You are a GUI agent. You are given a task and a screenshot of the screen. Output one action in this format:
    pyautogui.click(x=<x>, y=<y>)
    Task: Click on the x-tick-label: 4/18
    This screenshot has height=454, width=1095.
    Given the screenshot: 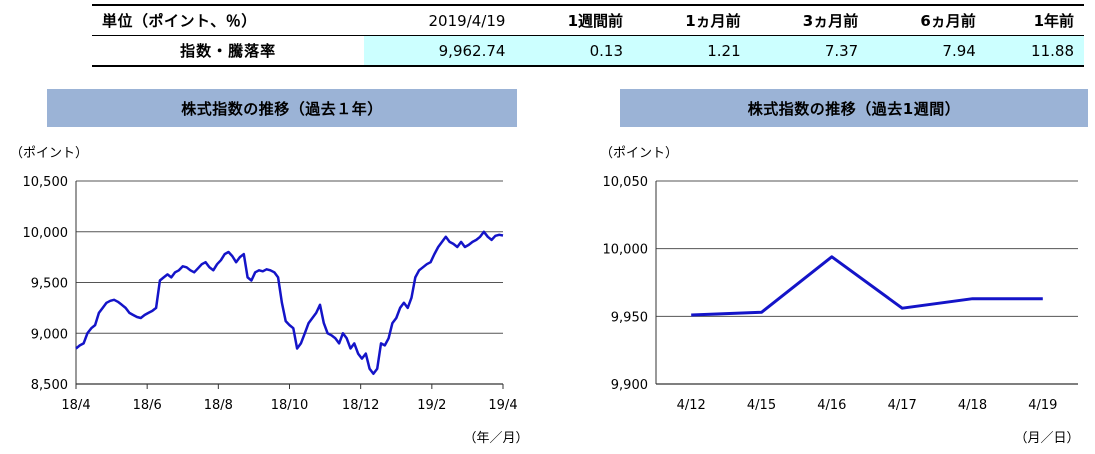 What is the action you would take?
    pyautogui.click(x=972, y=405)
    